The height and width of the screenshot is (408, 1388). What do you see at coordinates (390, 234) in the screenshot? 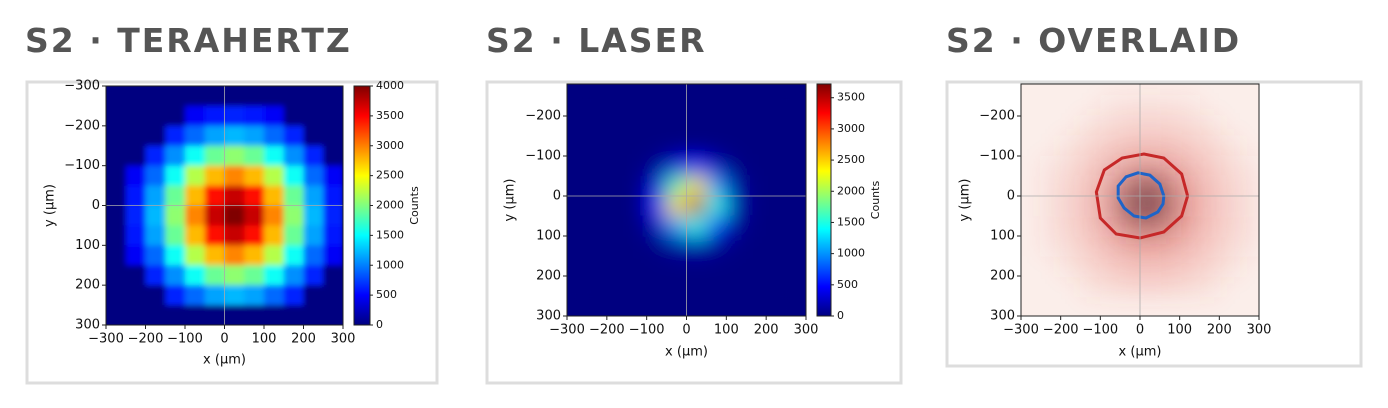
I see `colorbar-tick-label: 1500` at bounding box center [390, 234].